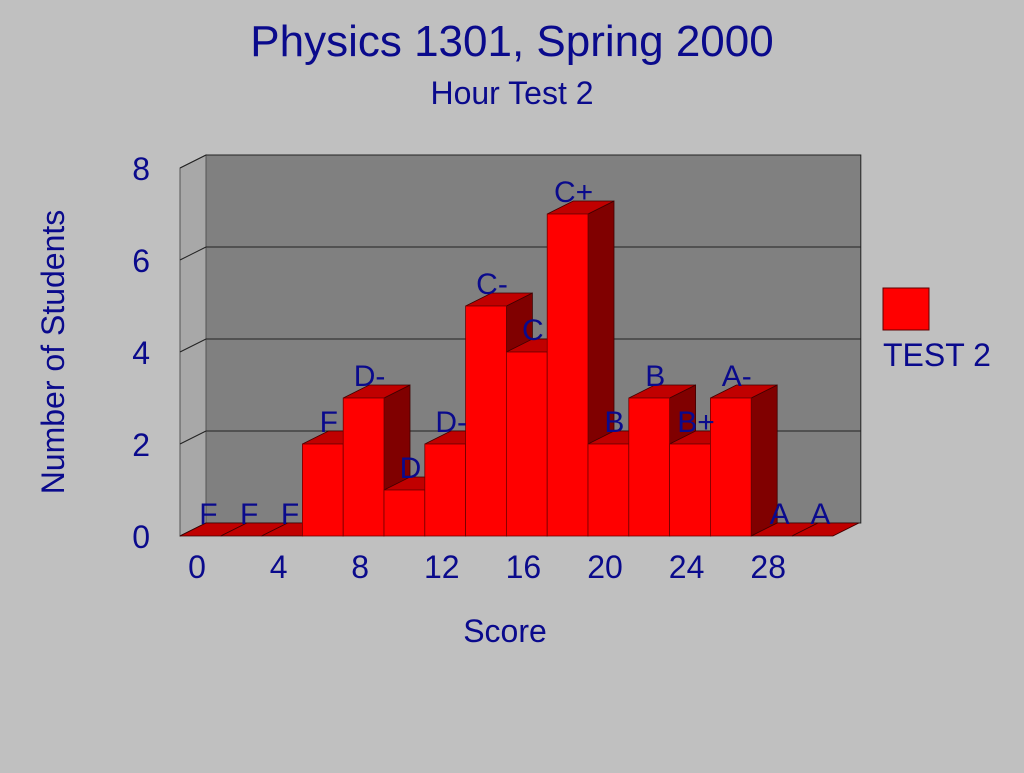 The width and height of the screenshot is (1024, 773). What do you see at coordinates (197, 567) in the screenshot?
I see `x-tick-label: 0` at bounding box center [197, 567].